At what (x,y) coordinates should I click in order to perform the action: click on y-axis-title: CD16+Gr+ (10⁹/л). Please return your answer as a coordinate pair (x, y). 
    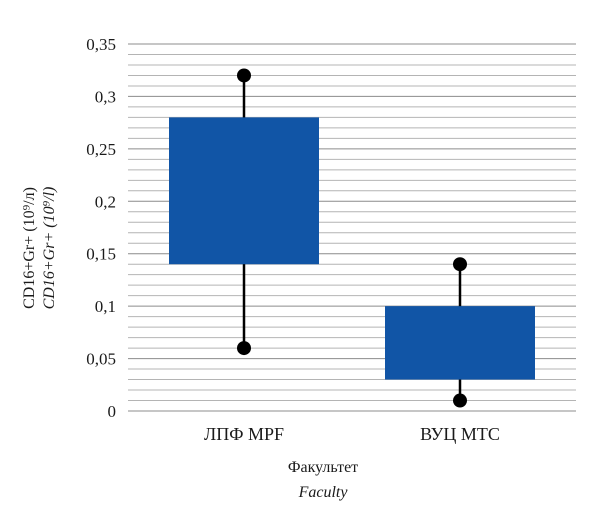
    Looking at the image, I should click on (29, 248).